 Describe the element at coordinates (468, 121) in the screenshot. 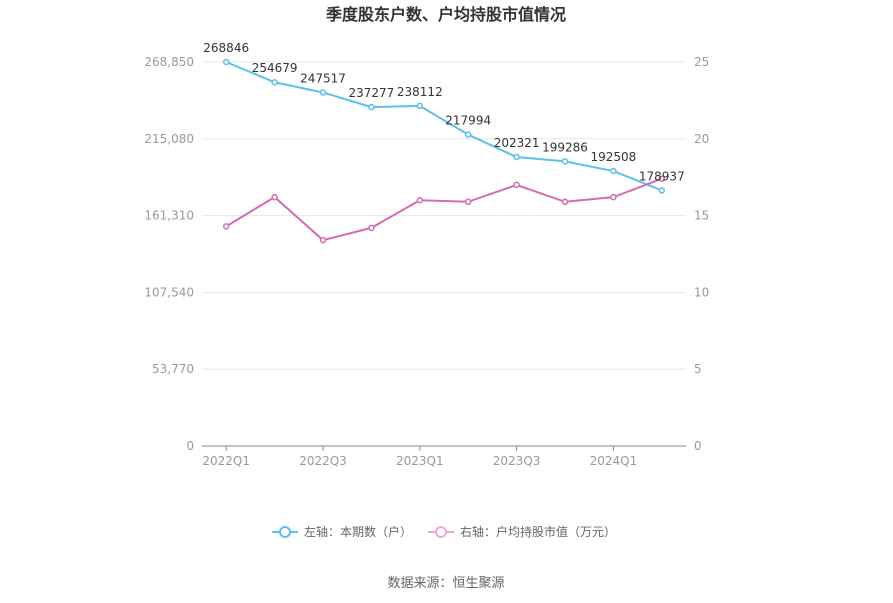

I see `data-label: 217994` at that location.